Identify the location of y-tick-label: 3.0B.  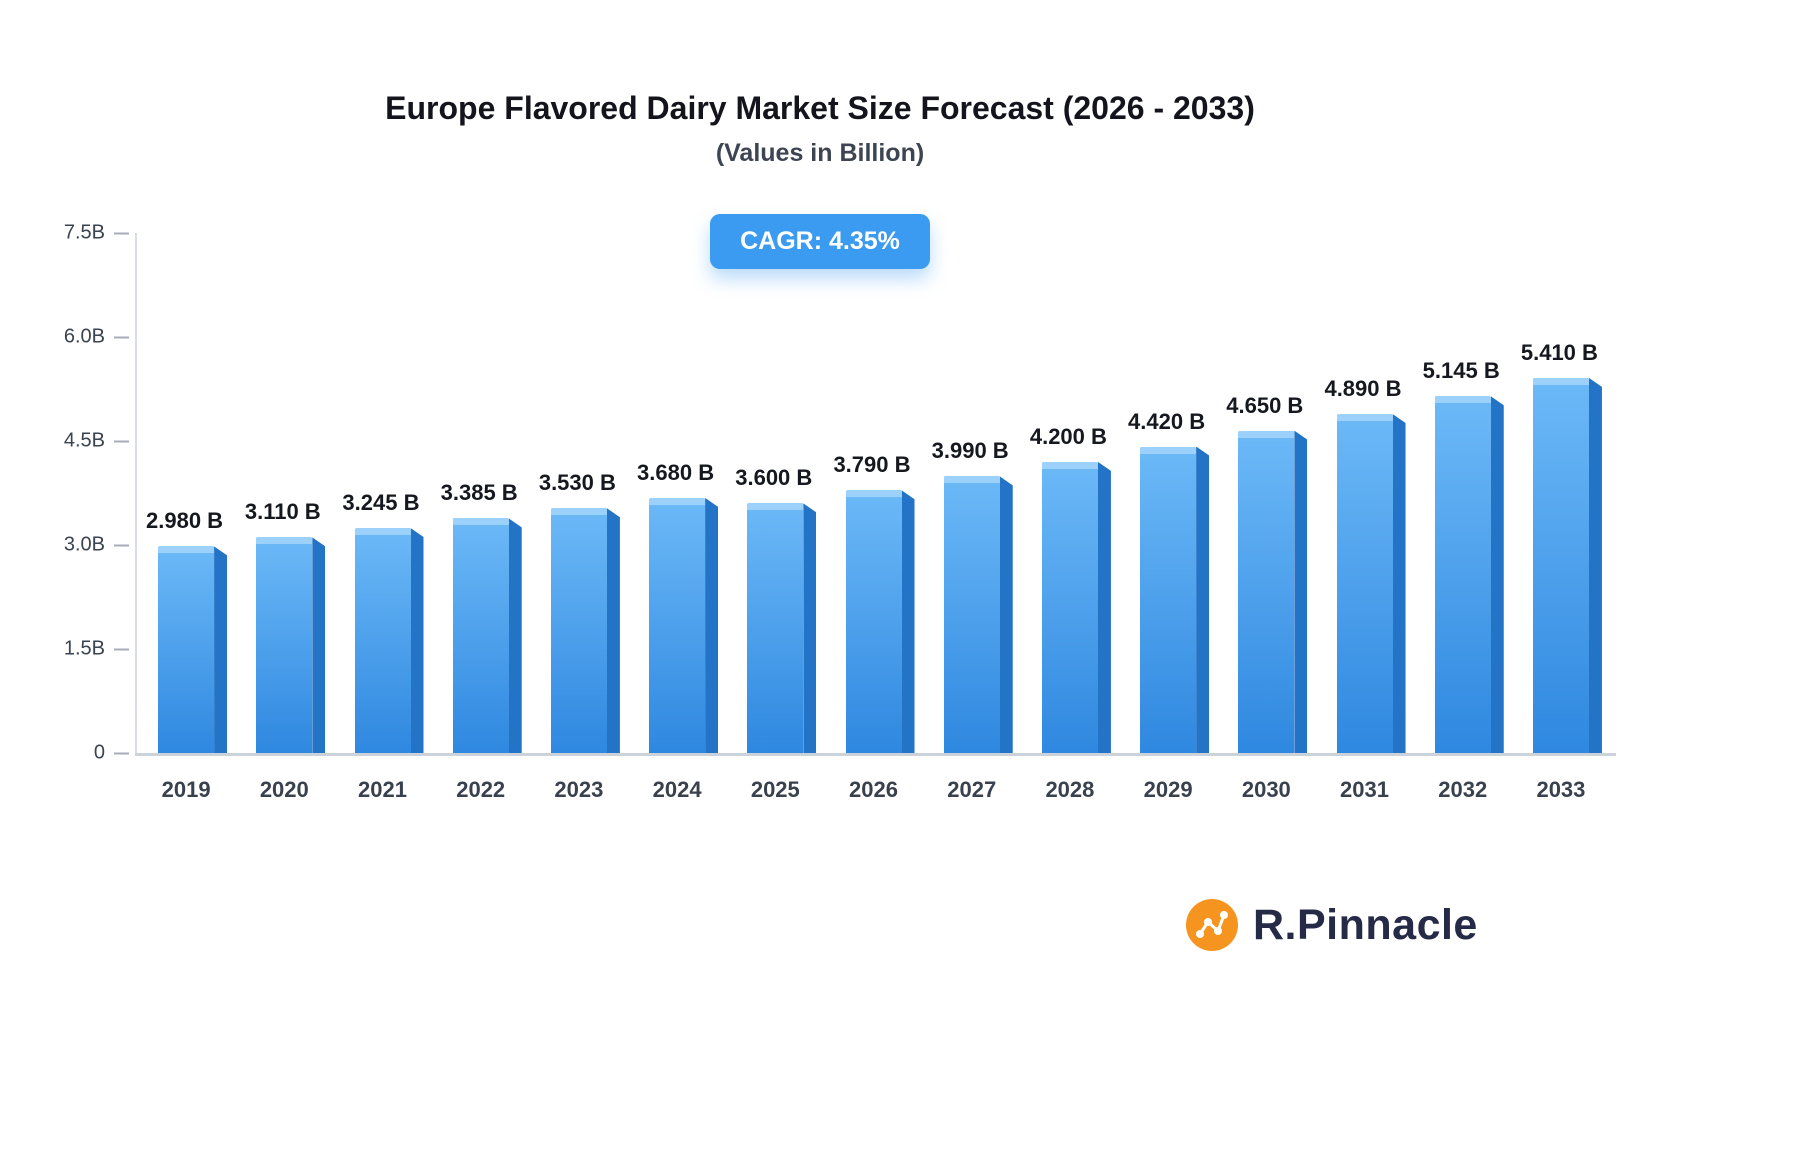
(96, 545).